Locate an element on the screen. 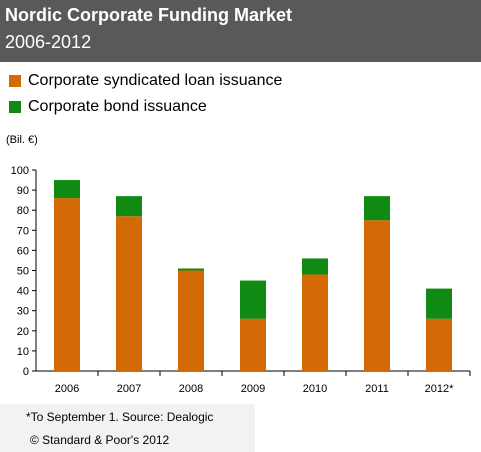 This screenshot has height=452, width=481. x-tick-label: 2008 is located at coordinates (191, 389).